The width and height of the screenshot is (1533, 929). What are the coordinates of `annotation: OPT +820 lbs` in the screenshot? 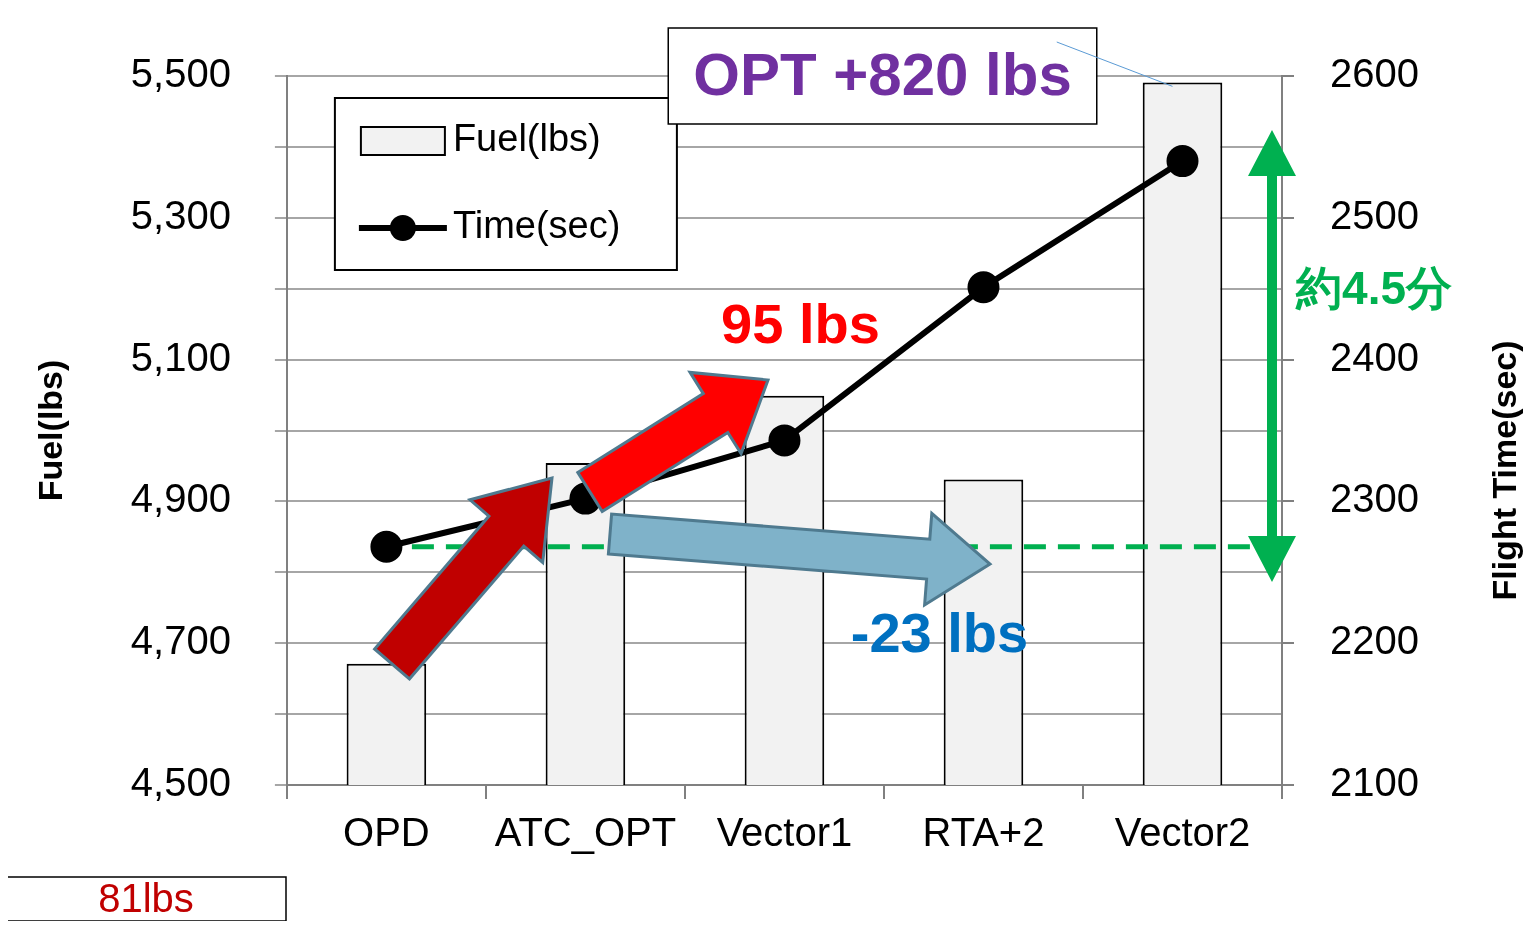 It's located at (882, 74).